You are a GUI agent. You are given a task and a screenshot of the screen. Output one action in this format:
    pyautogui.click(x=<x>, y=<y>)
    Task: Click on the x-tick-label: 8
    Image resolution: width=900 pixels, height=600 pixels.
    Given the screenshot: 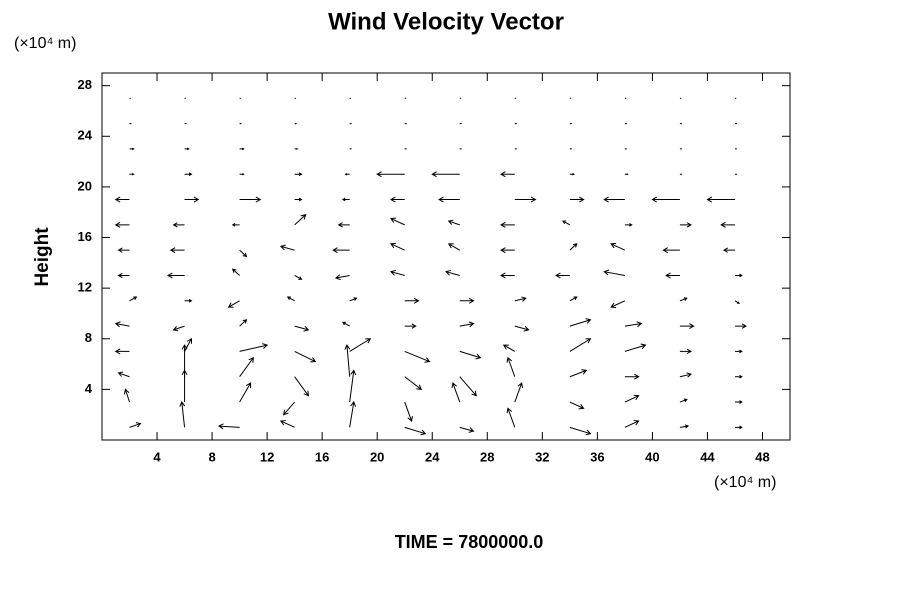 What is the action you would take?
    pyautogui.click(x=211, y=456)
    